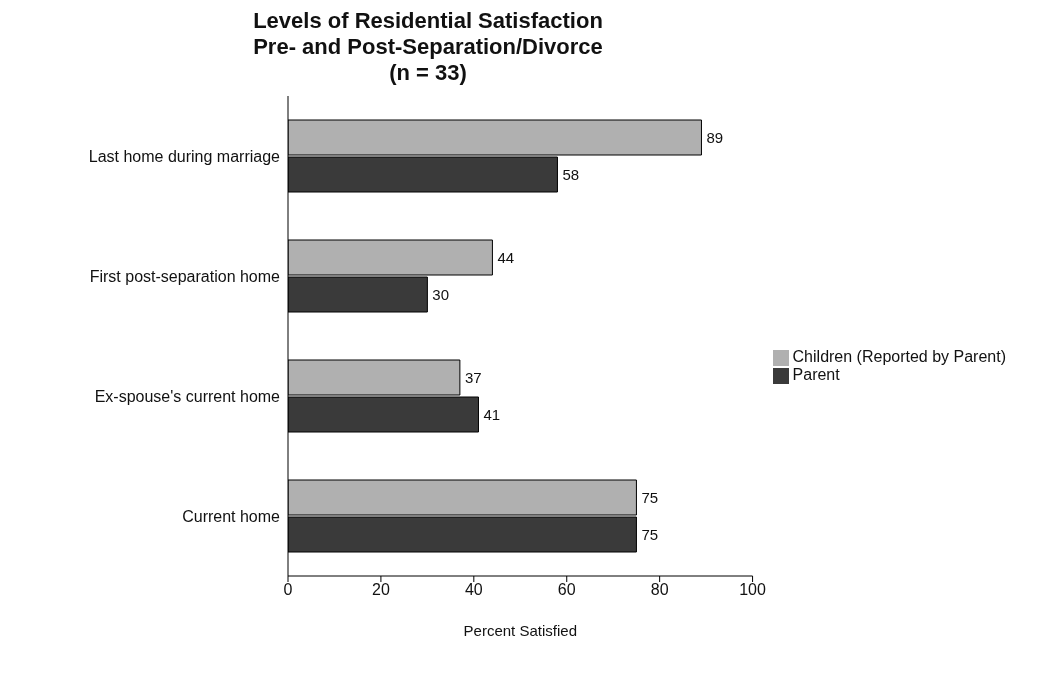 This screenshot has width=1044, height=684. Describe the element at coordinates (816, 374) in the screenshot. I see `legend-label: Parent` at that location.